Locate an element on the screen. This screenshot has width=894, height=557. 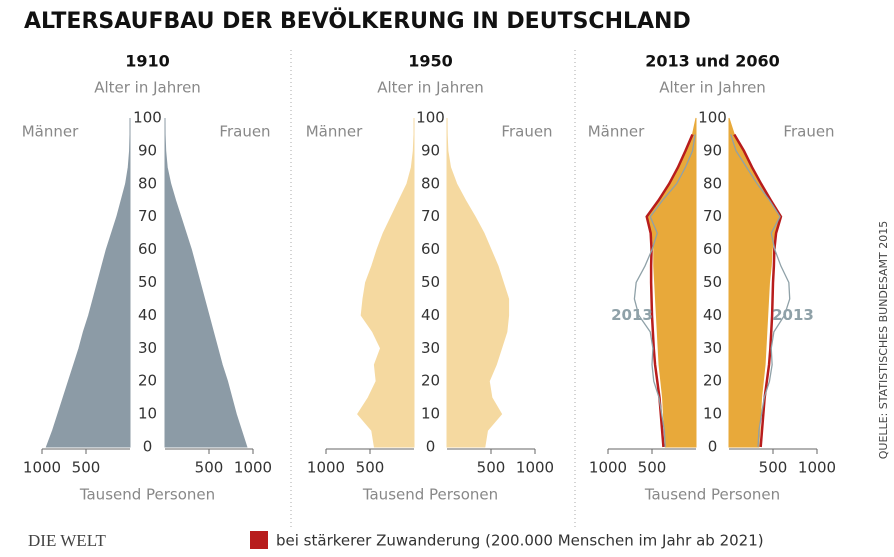
panel-title: 1950 is located at coordinates (430, 61).